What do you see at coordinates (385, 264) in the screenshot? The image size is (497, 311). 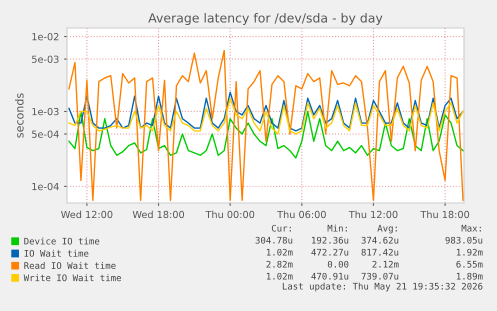 I see `text: 2.12m` at bounding box center [385, 264].